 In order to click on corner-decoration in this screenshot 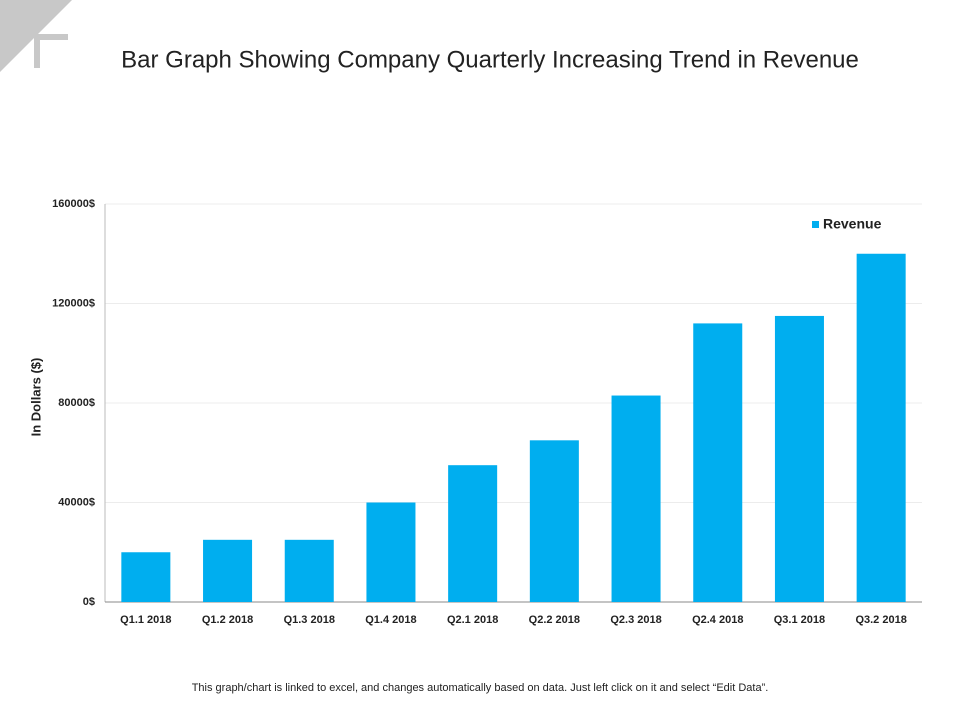, I will do `click(51, 51)`.